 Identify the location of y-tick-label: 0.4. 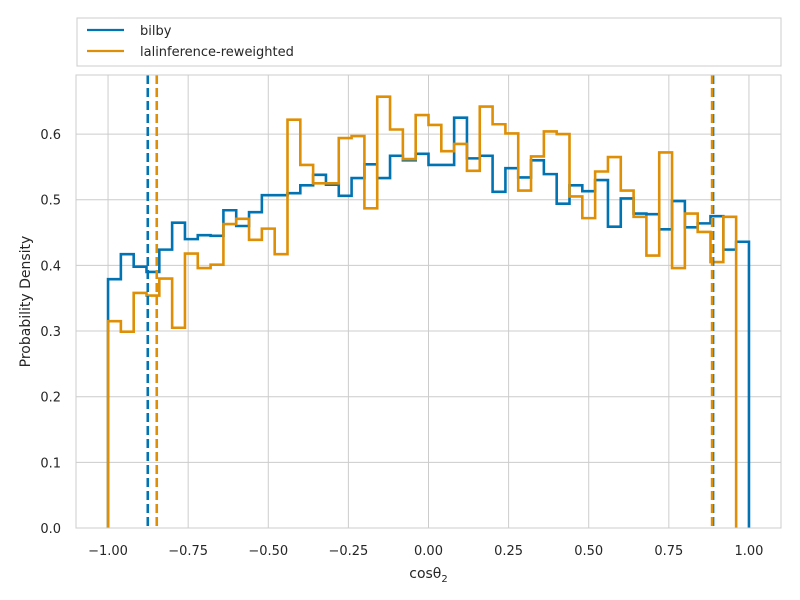
(50, 266).